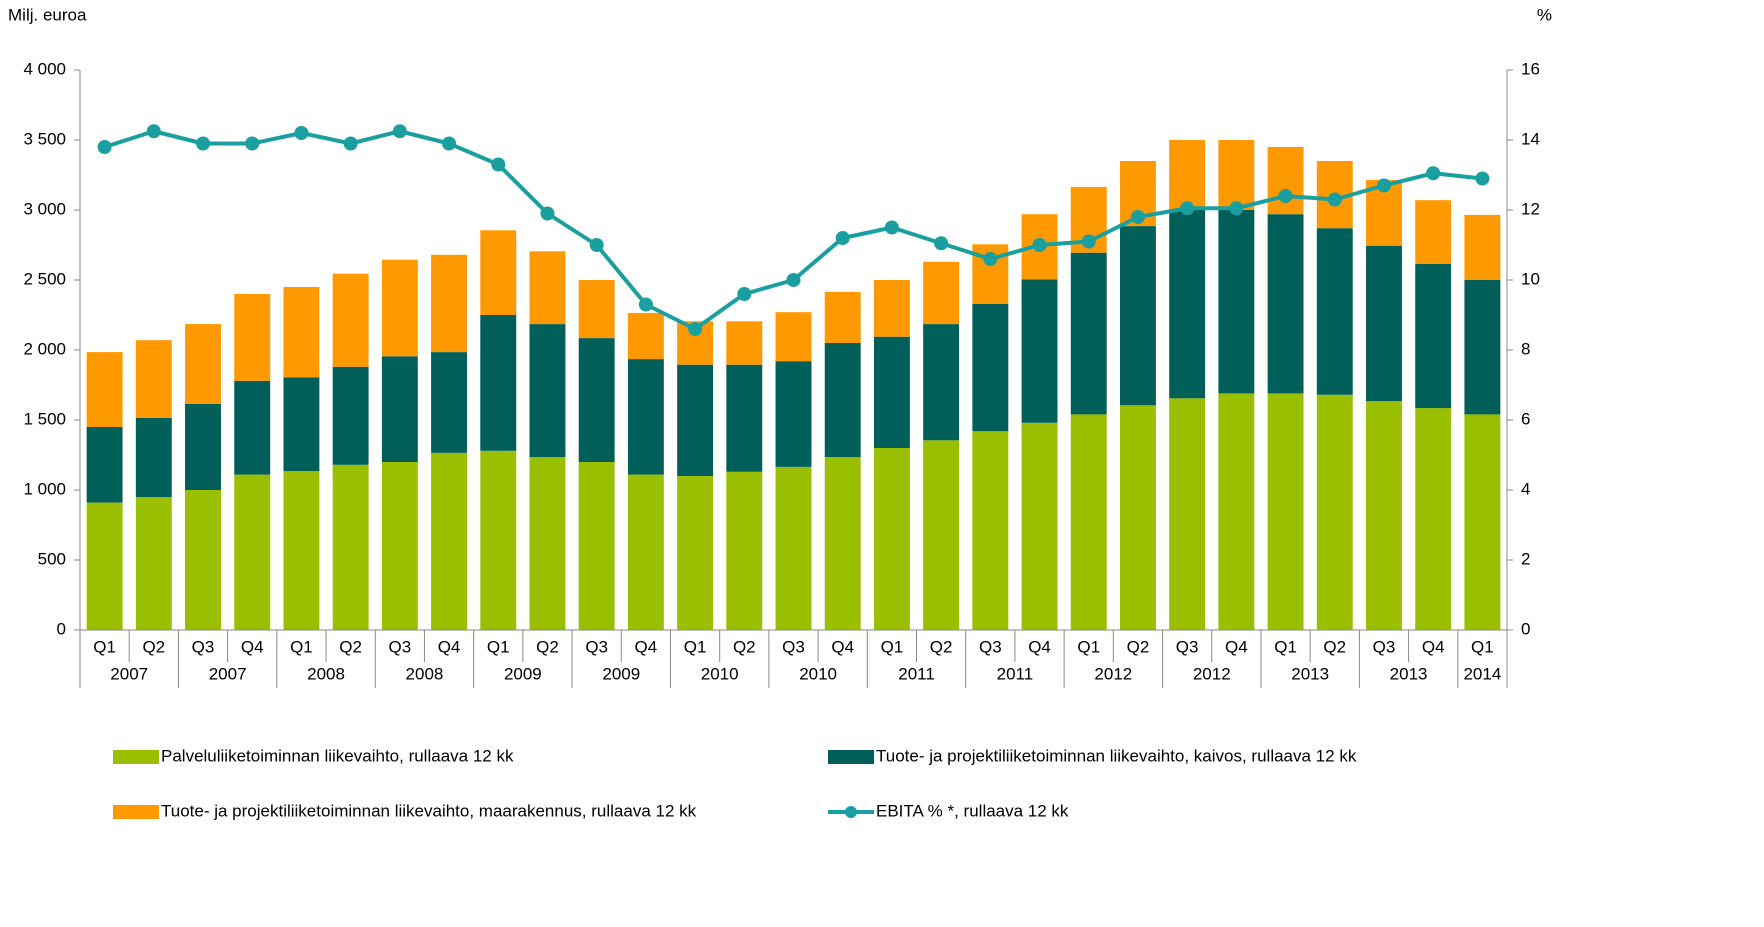  Describe the element at coordinates (52, 558) in the screenshot. I see `y-tick-label: 500` at that location.